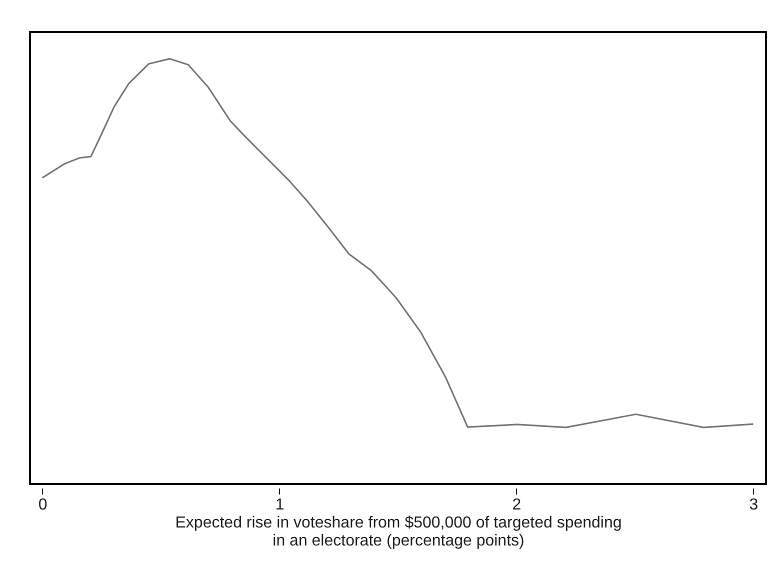  Describe the element at coordinates (43, 505) in the screenshot. I see `x-tick-label: 0` at that location.